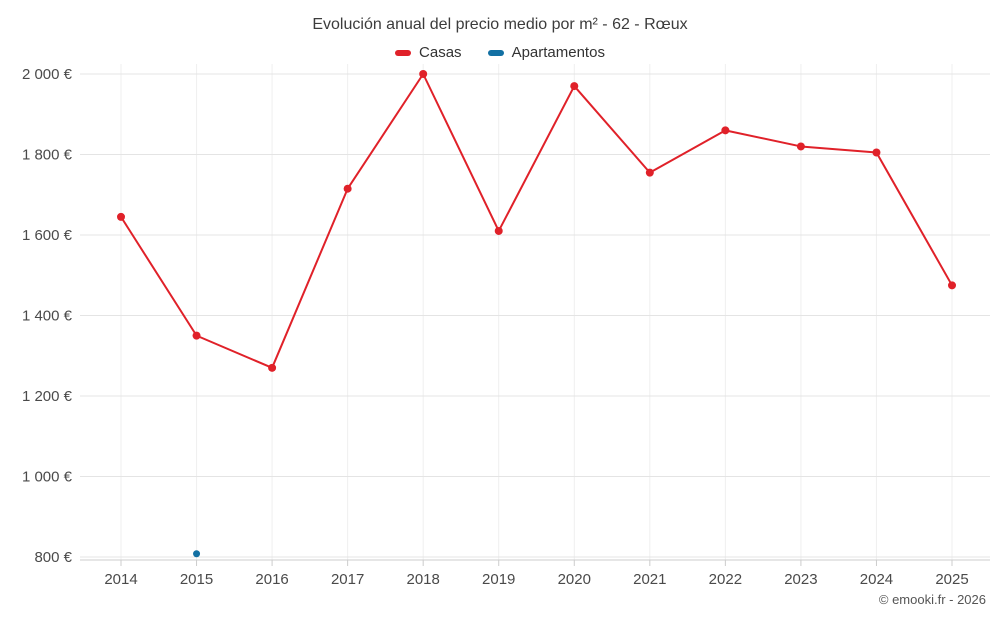  What do you see at coordinates (422, 579) in the screenshot?
I see `x-axis-tick-label: 2018` at bounding box center [422, 579].